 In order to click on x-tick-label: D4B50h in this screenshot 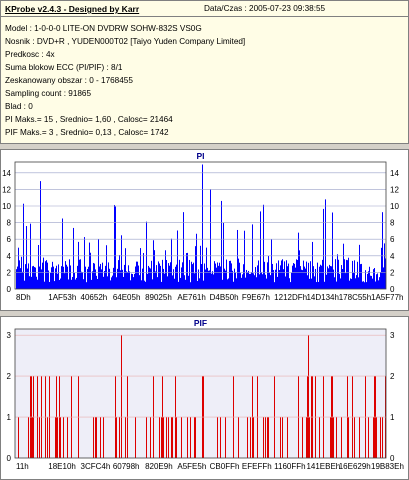, I will do `click(224, 297)`.